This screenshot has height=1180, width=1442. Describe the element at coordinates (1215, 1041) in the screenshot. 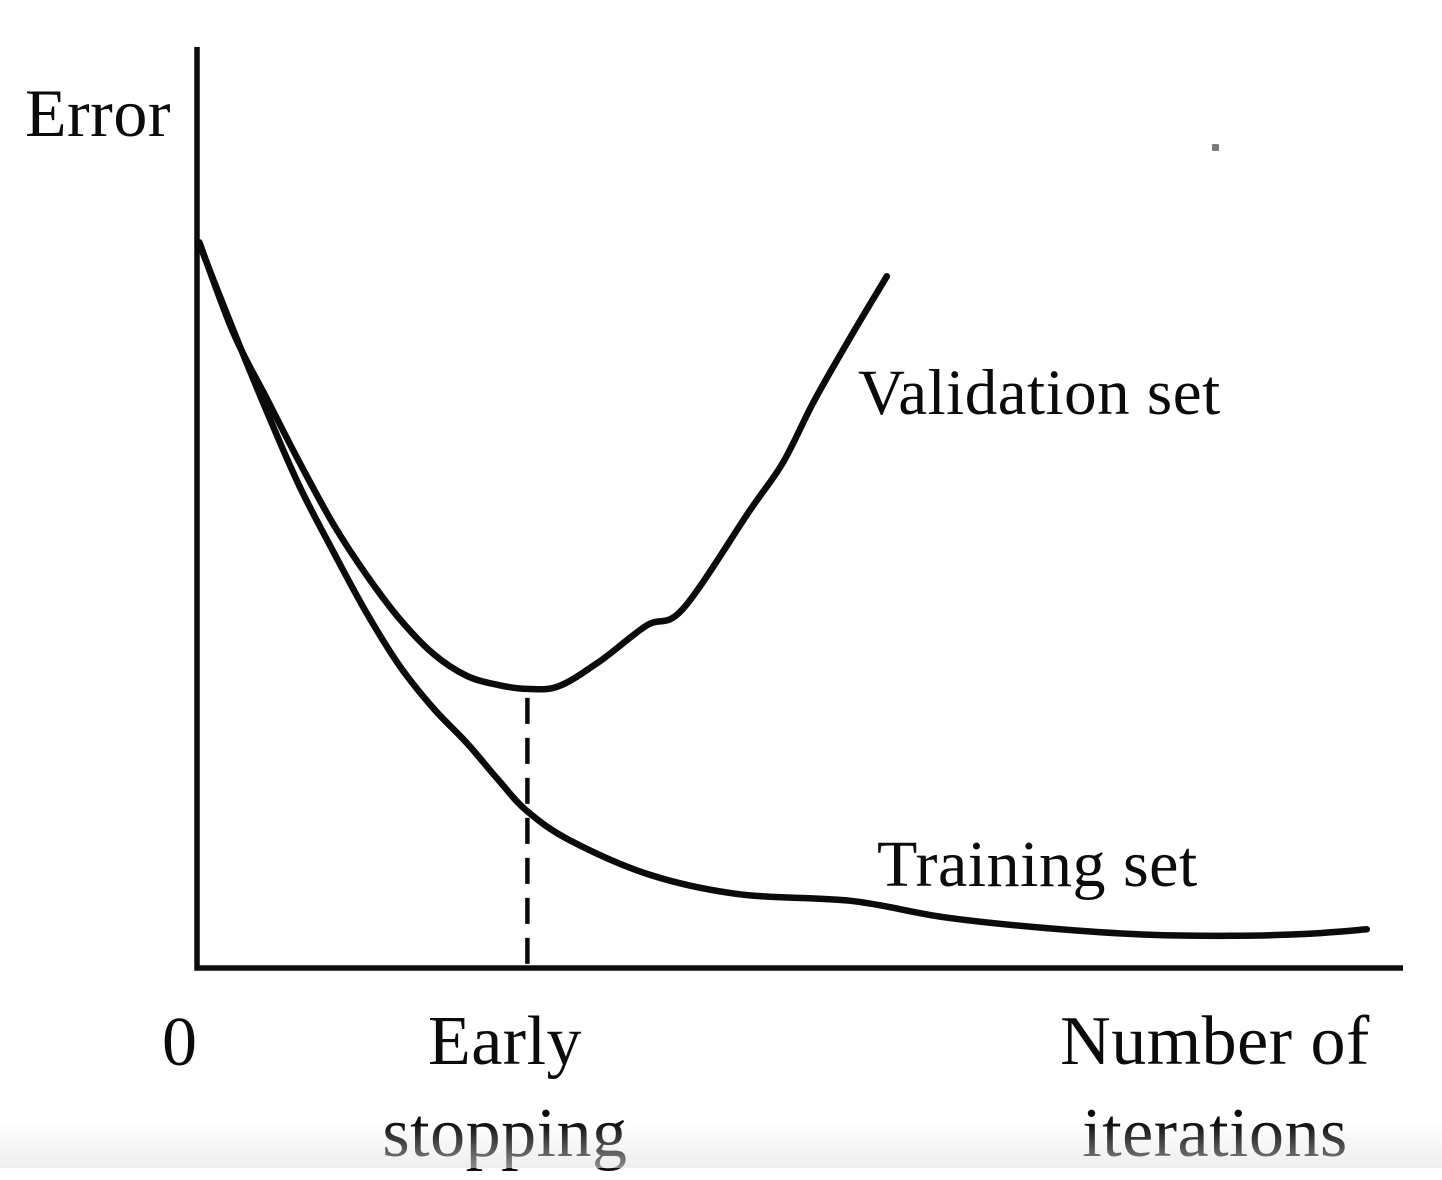

I see `x-axis-label-line1: Number of` at that location.